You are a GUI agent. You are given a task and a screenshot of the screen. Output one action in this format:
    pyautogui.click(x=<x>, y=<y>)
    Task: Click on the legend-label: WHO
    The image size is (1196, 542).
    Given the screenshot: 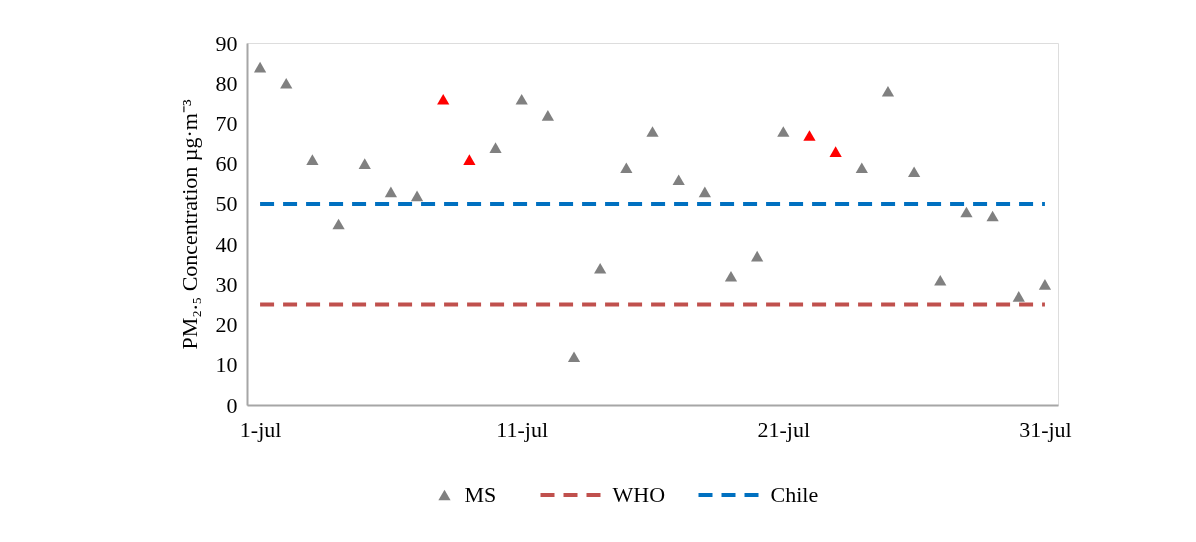 What is the action you would take?
    pyautogui.click(x=639, y=494)
    